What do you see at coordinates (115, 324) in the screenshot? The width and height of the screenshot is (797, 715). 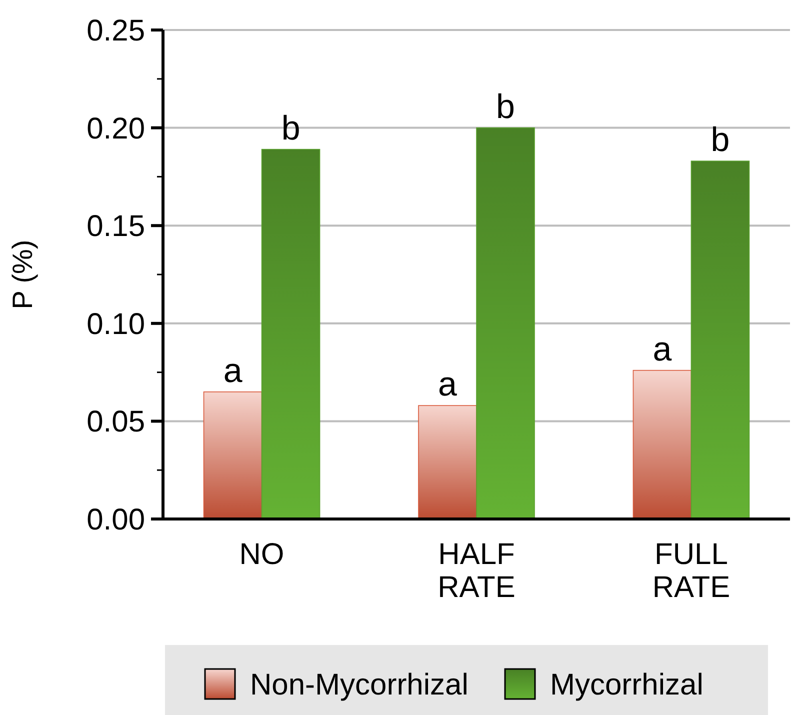 I see `y-tick-label: 0.10` at bounding box center [115, 324].